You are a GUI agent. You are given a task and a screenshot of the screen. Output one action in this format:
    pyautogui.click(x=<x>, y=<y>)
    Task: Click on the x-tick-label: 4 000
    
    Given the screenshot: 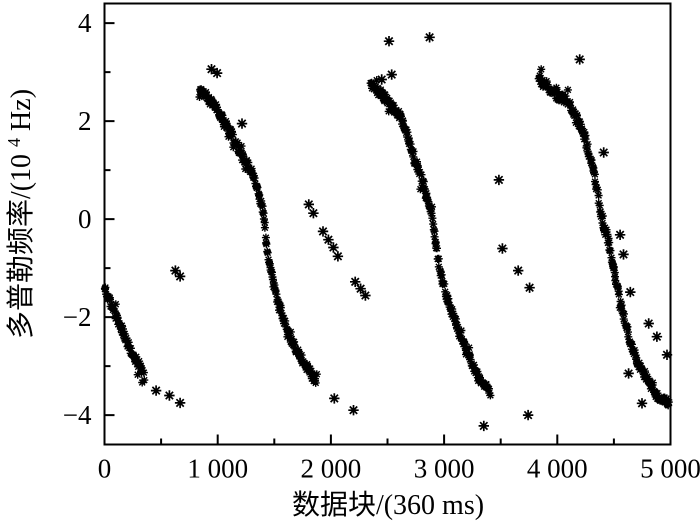 What is the action you would take?
    pyautogui.click(x=557, y=469)
    